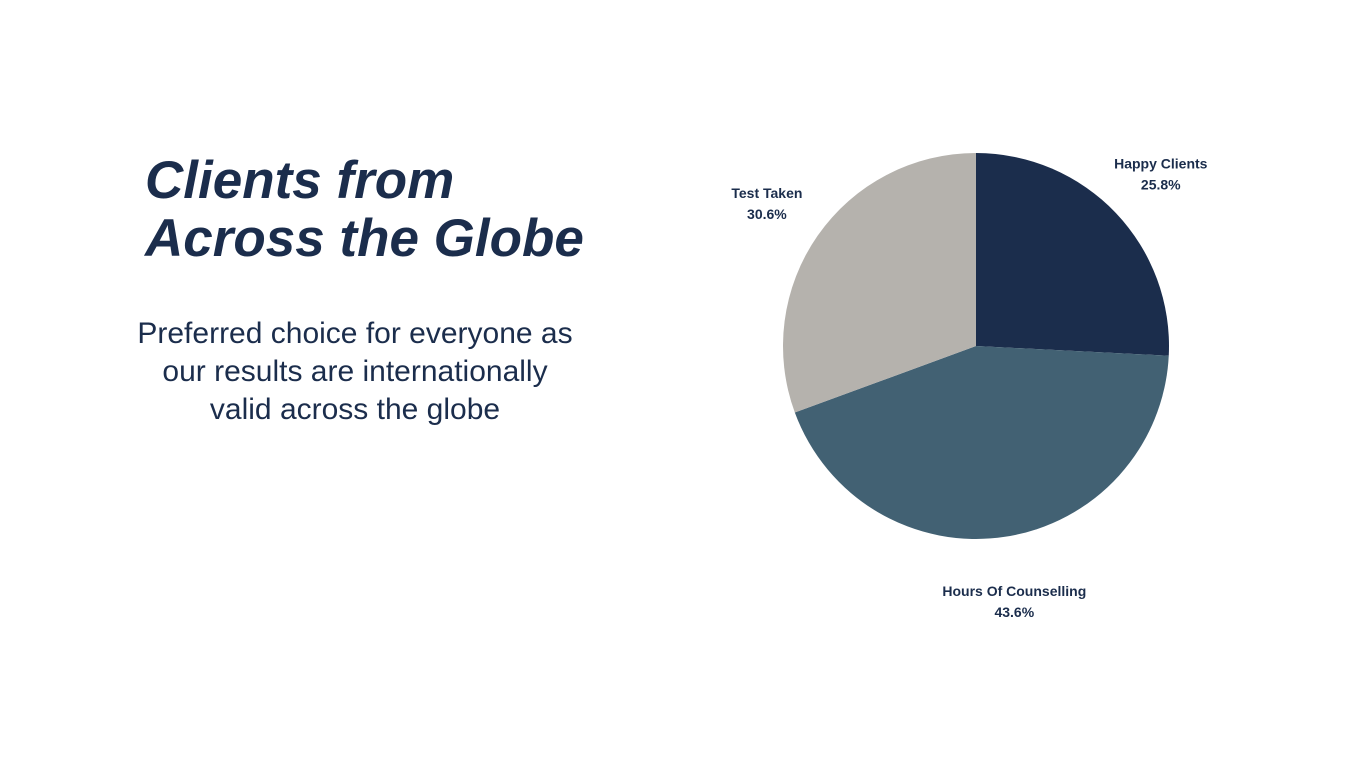 Image resolution: width=1366 pixels, height=768 pixels. I want to click on pie-label-name: Hours Of Counselling, so click(1014, 591).